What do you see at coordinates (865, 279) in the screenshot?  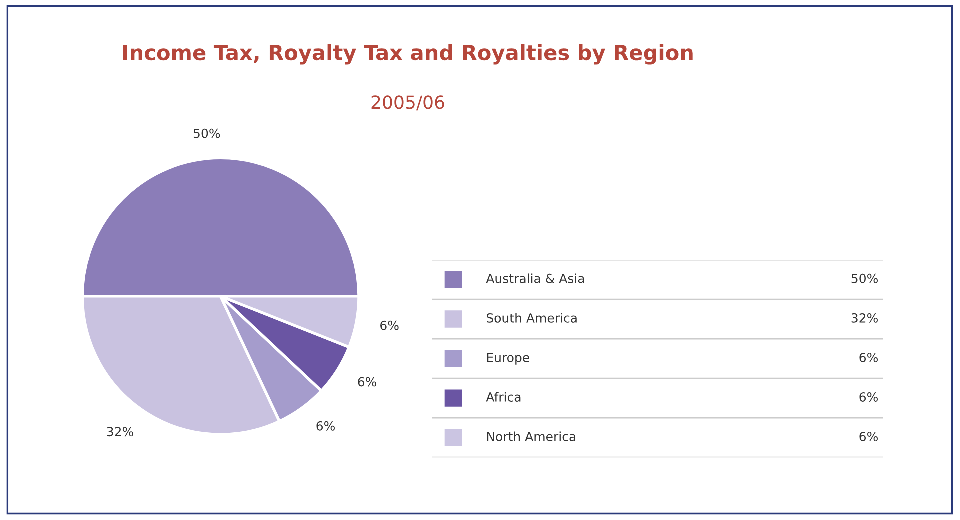 I see `text: 50%` at bounding box center [865, 279].